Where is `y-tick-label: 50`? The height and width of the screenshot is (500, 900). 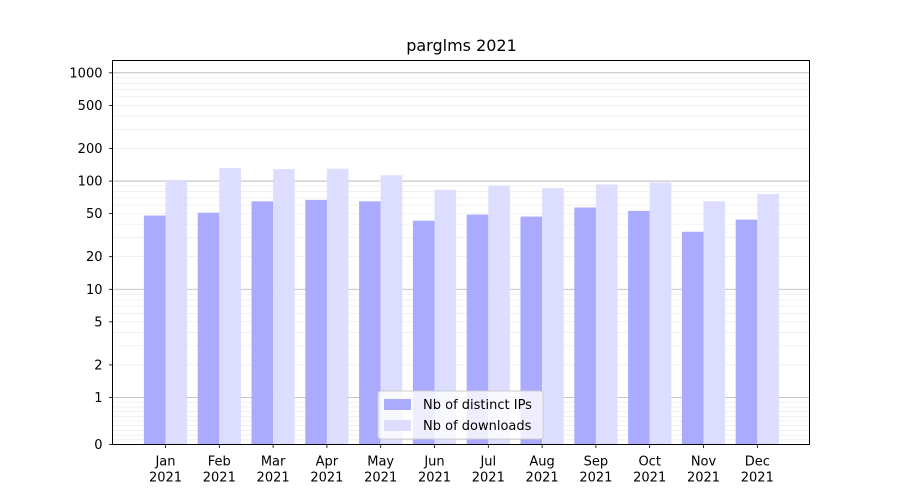 y-tick-label: 50 is located at coordinates (94, 214).